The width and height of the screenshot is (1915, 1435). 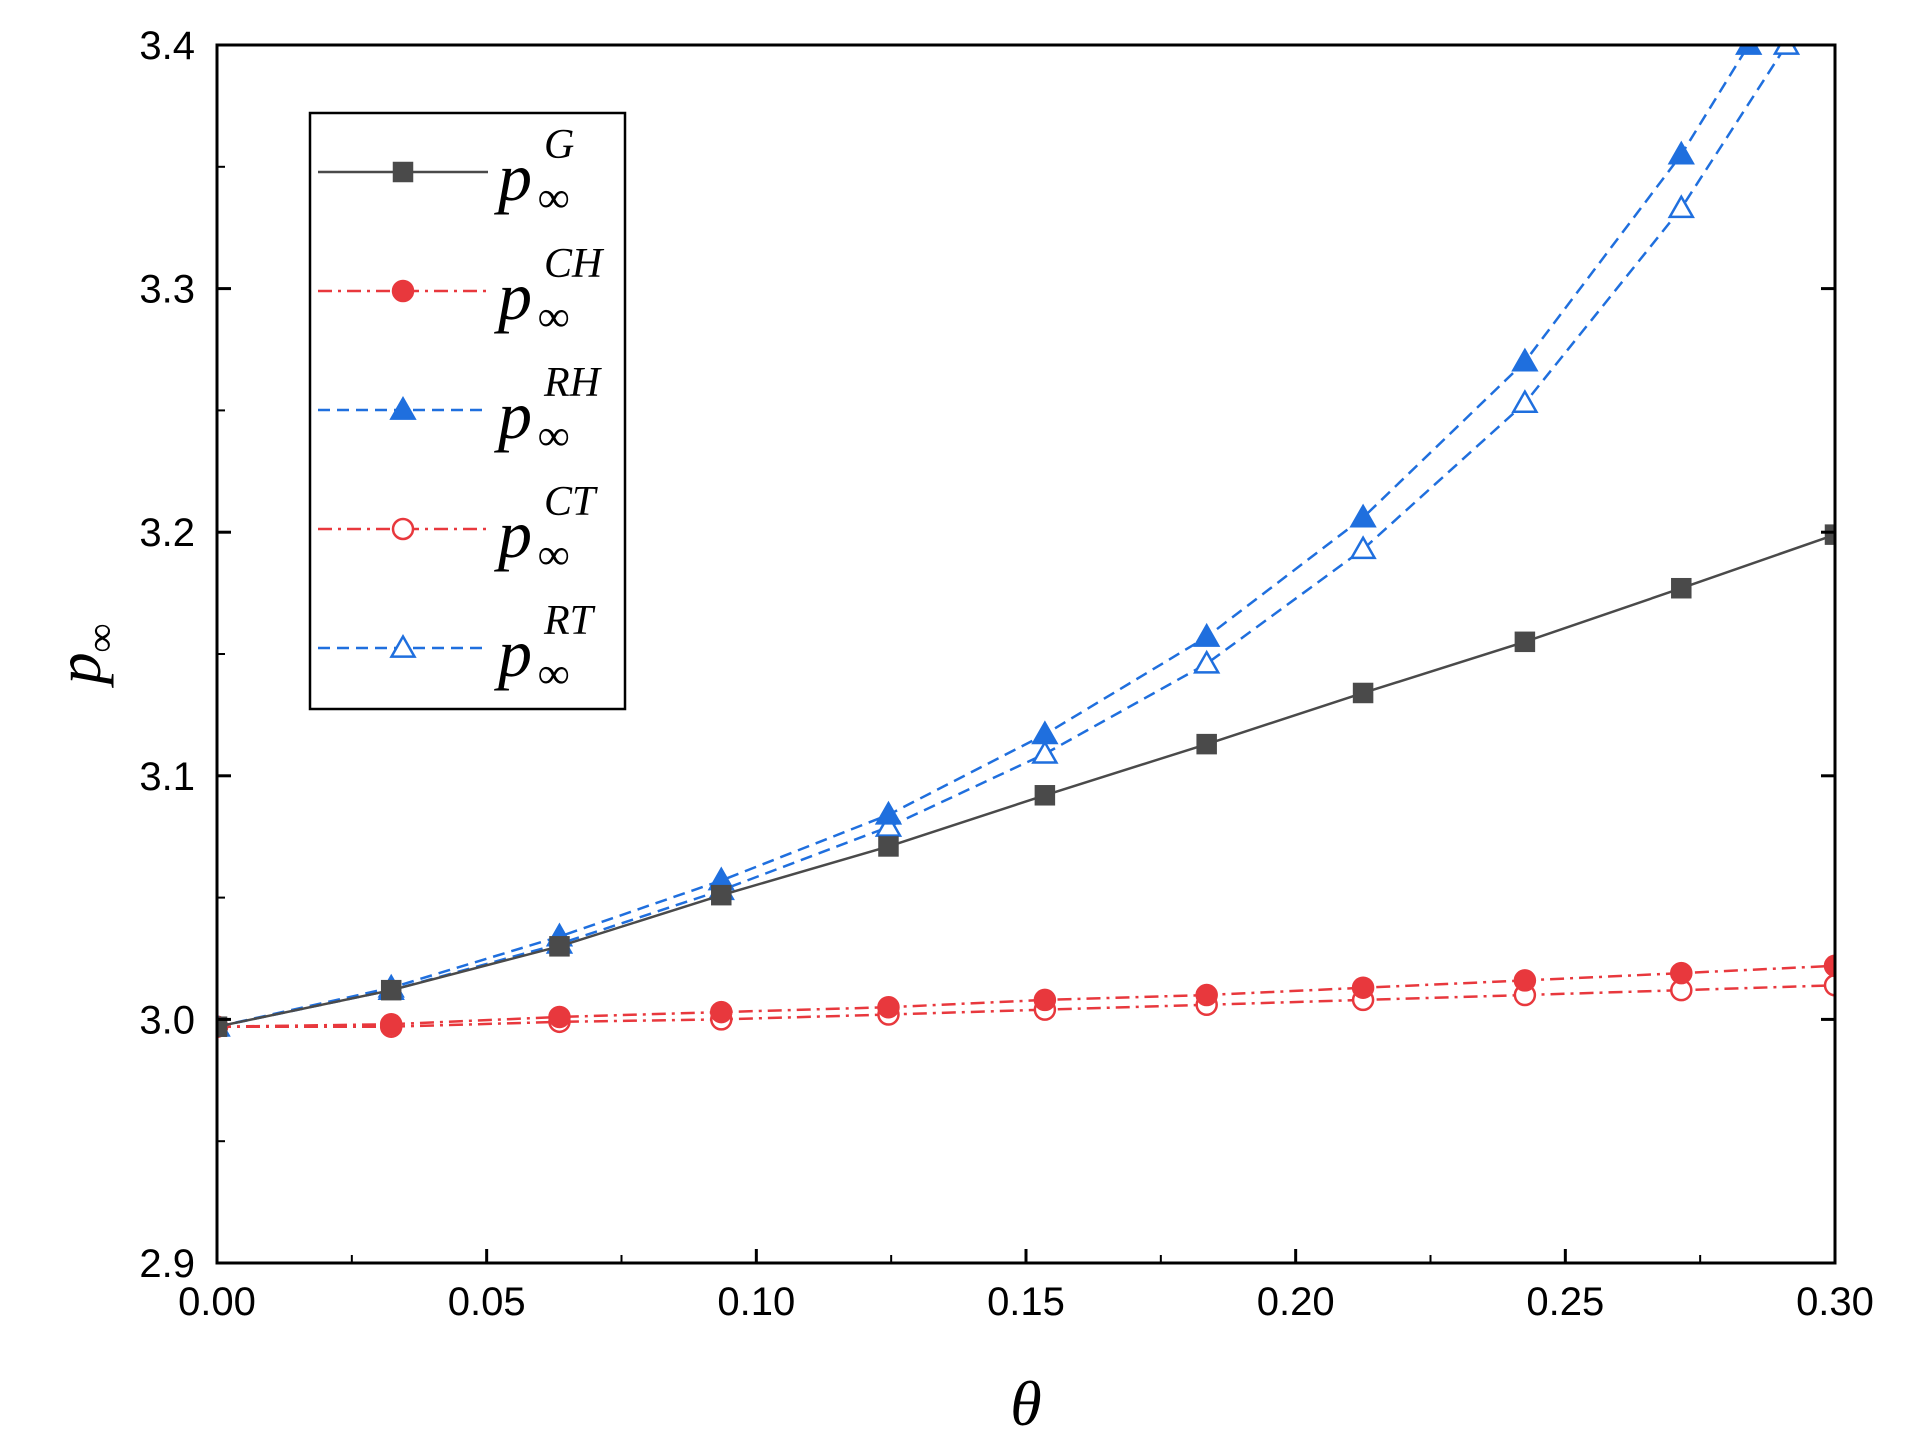 I want to click on x-tick-label: 0.20, so click(x=1296, y=1302).